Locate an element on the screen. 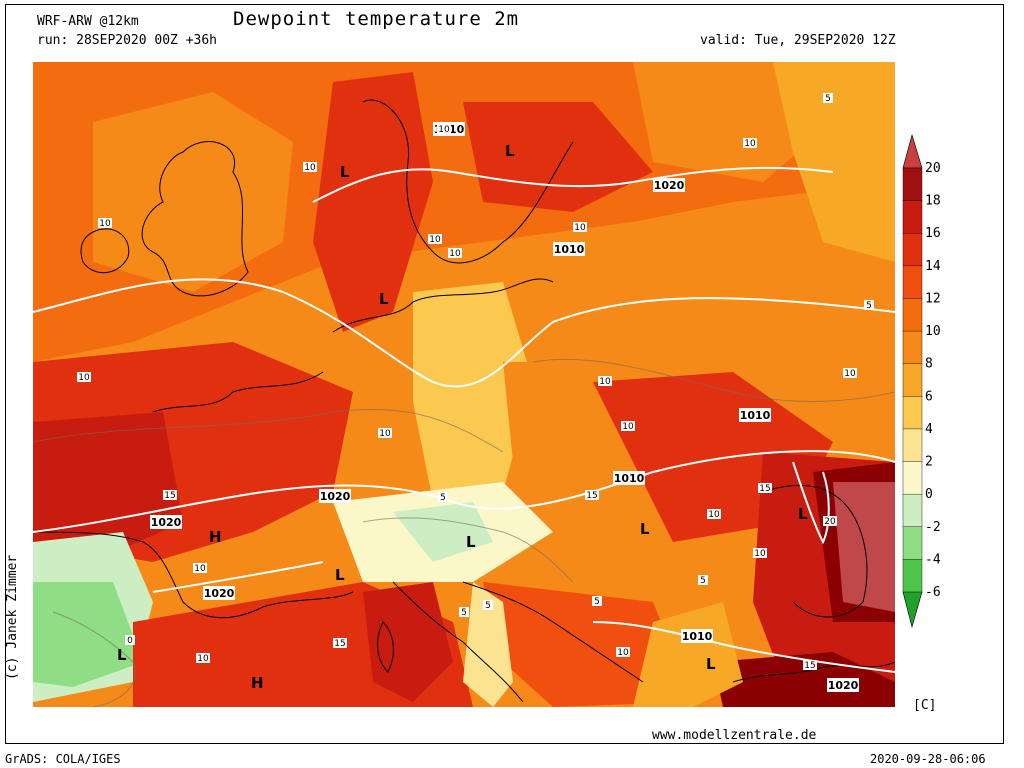  svg-text: 0 is located at coordinates (130, 641).